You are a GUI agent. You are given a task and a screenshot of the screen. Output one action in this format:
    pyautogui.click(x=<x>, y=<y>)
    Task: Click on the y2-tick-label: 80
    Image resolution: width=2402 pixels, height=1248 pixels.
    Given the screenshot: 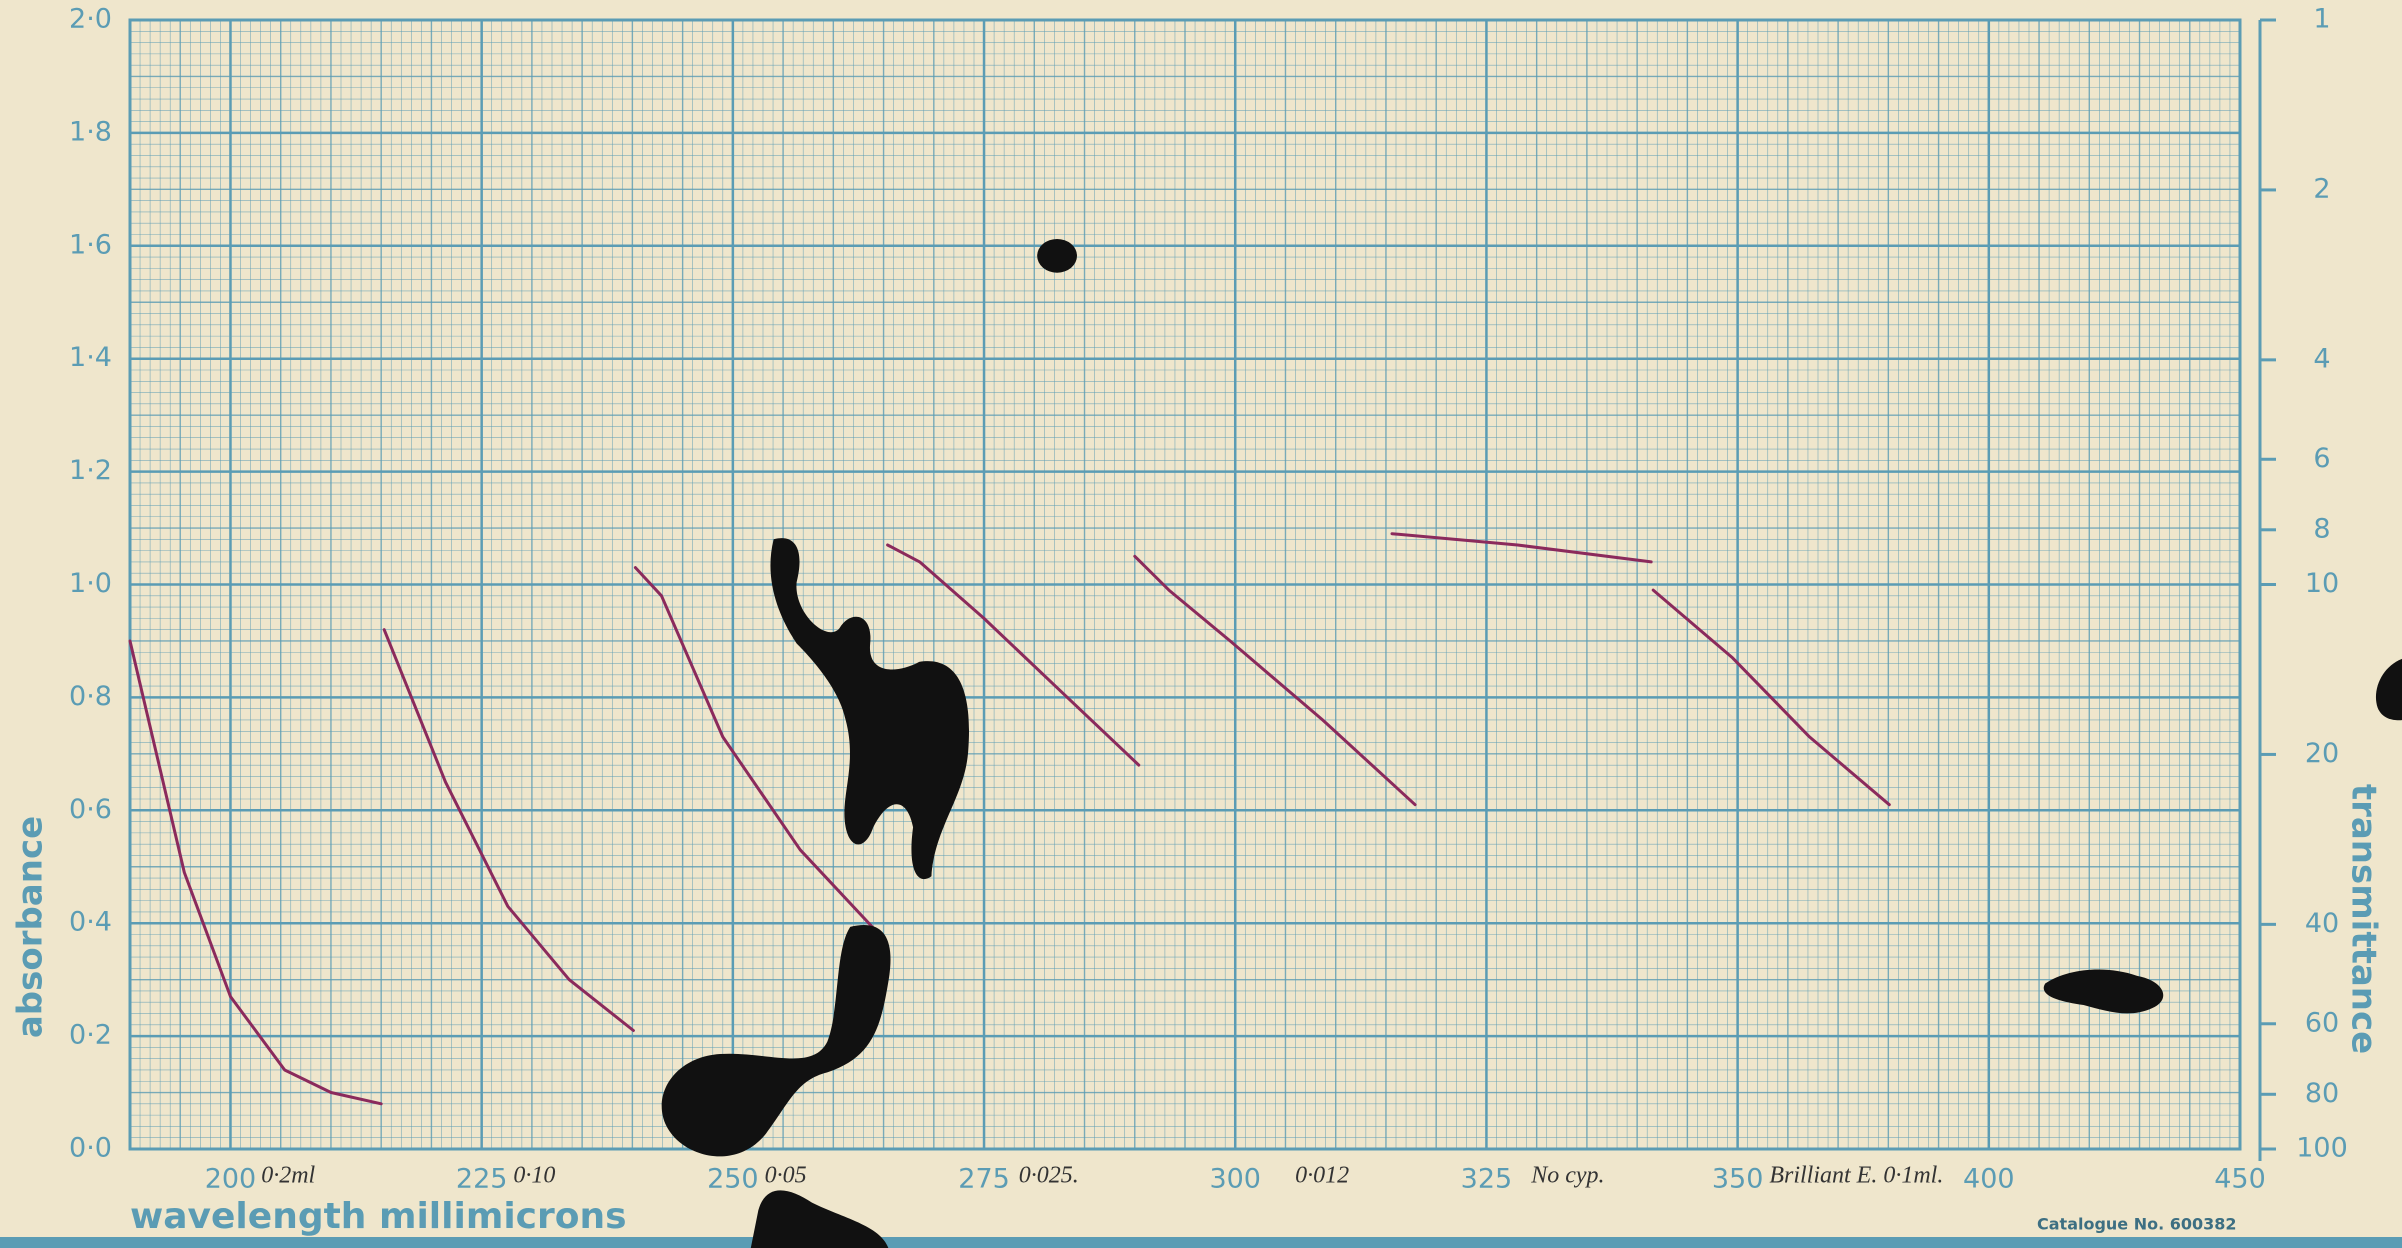 What is the action you would take?
    pyautogui.click(x=2322, y=1093)
    